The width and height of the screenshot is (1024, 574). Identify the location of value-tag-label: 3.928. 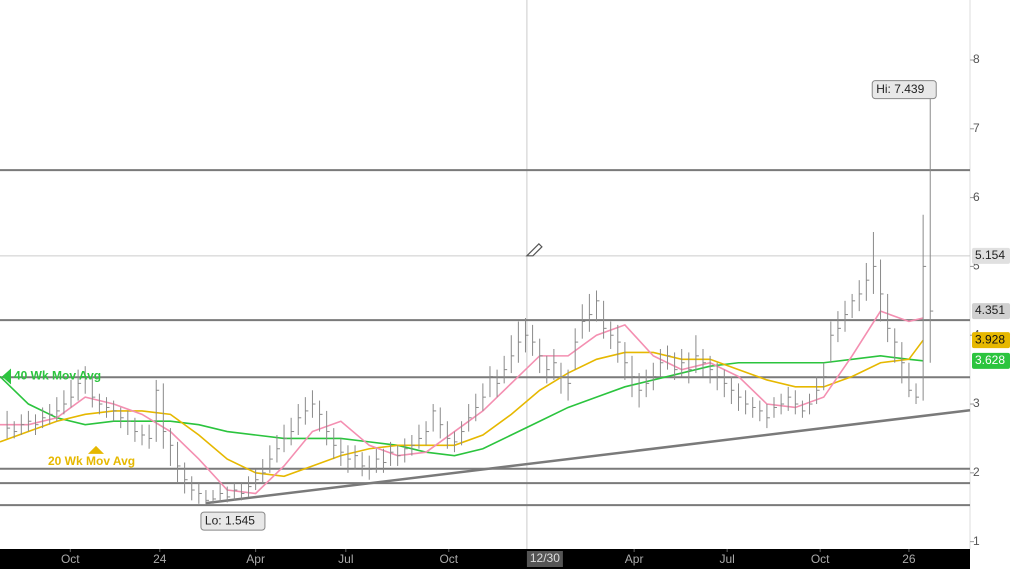
(990, 339).